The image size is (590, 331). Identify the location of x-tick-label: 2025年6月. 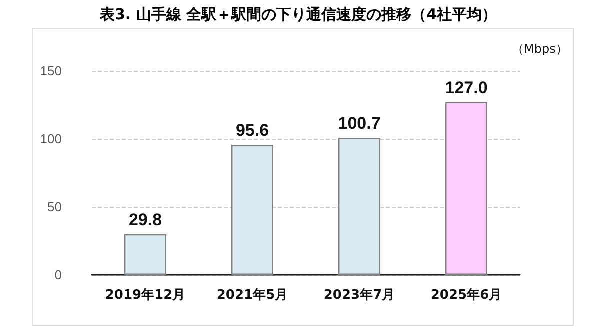
(466, 295).